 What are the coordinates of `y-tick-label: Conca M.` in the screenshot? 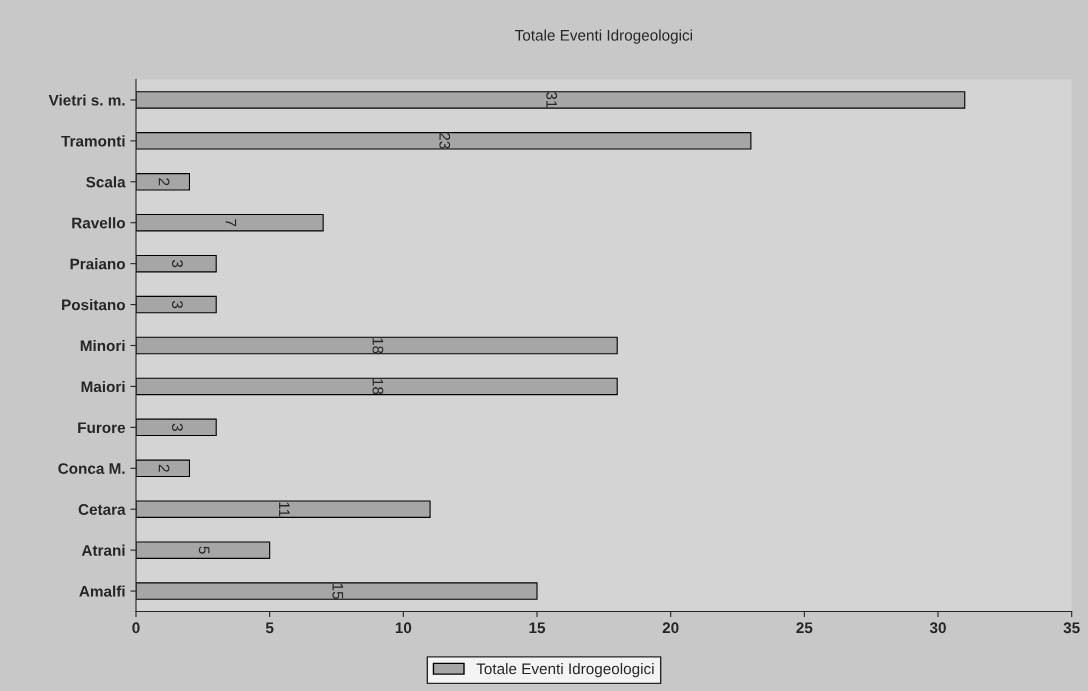 It's located at (91, 468).